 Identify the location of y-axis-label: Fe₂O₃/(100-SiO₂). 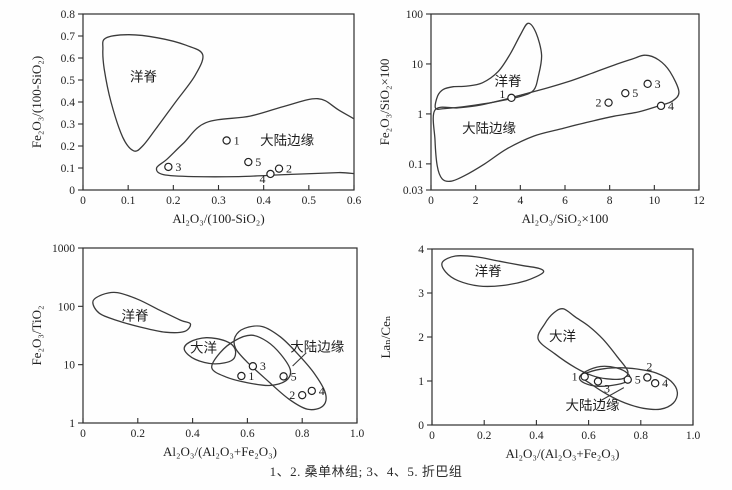
(36, 102).